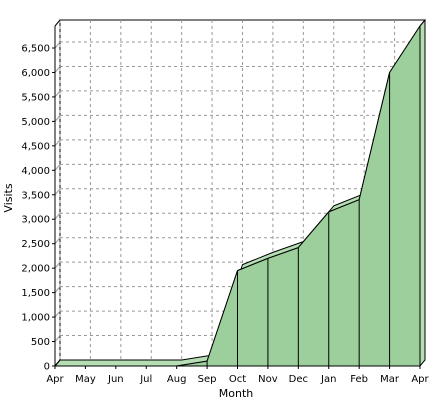 The image size is (439, 411). What do you see at coordinates (35, 122) in the screenshot?
I see `y-tick-label: 5,000` at bounding box center [35, 122].